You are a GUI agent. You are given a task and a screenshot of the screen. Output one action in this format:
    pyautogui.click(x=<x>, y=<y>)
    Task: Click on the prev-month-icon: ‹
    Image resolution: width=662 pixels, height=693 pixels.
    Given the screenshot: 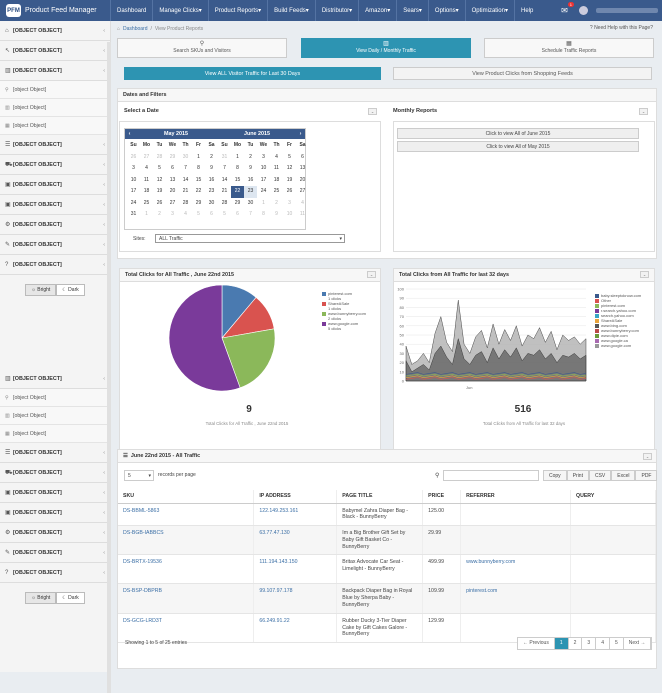 What is the action you would take?
    pyautogui.click(x=129, y=134)
    